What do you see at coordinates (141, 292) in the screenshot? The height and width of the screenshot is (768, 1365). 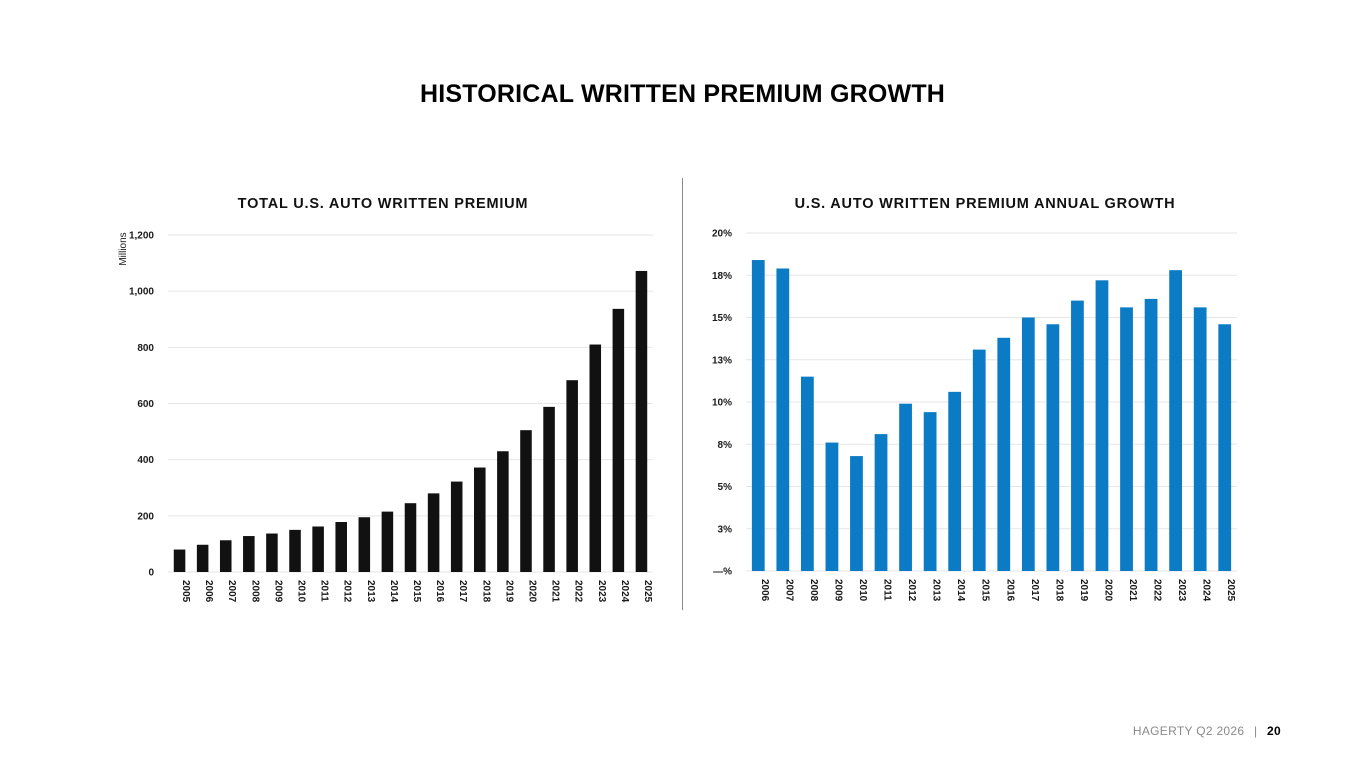 I see `y-tick-label: 1,000` at bounding box center [141, 292].